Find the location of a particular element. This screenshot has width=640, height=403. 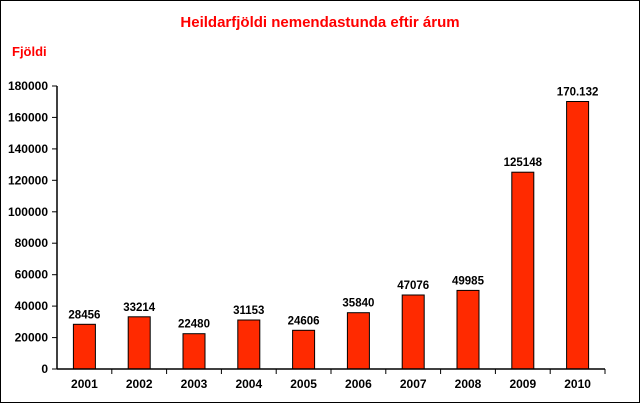

data-label-2008: 49985 is located at coordinates (468, 281).